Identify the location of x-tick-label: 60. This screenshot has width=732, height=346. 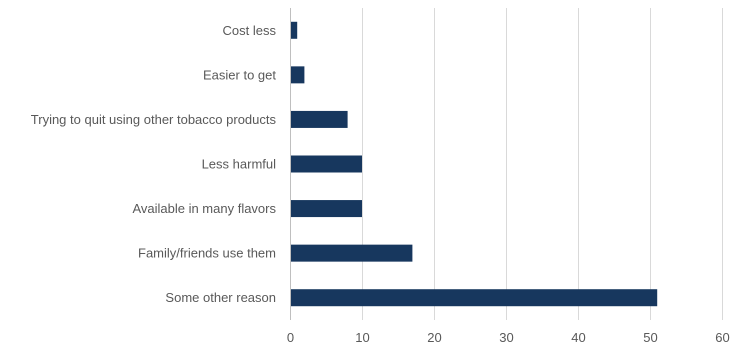
(722, 337).